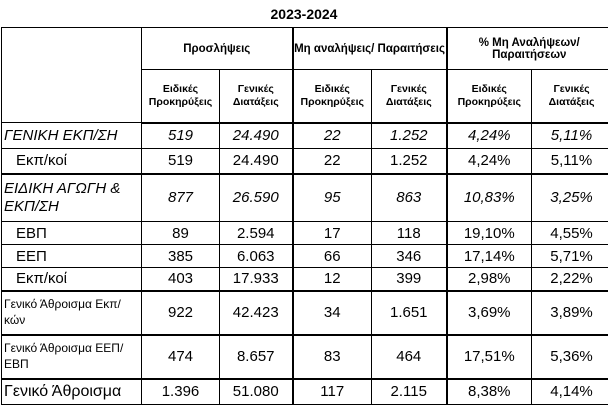 This screenshot has width=608, height=405. I want to click on cell: 5,36%, so click(570, 357).